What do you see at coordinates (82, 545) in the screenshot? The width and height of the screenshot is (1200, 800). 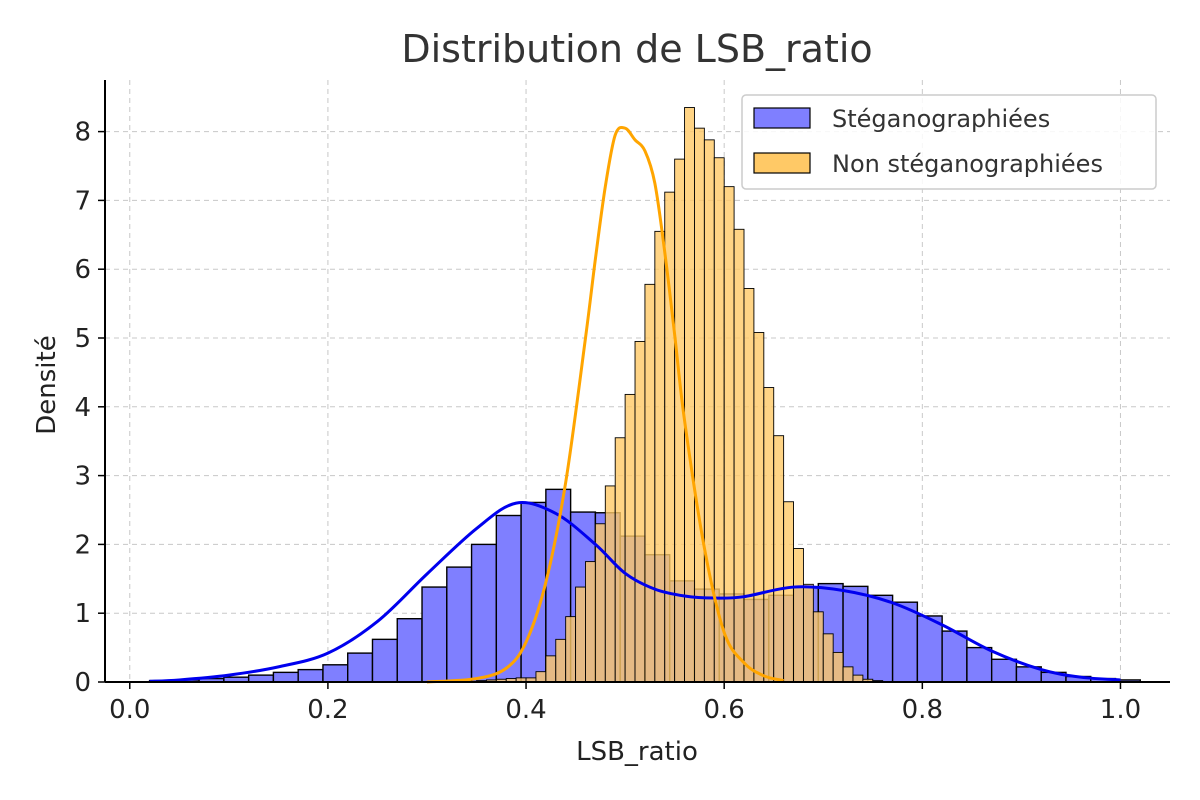 I see `y-tick-label-2: 2` at bounding box center [82, 545].